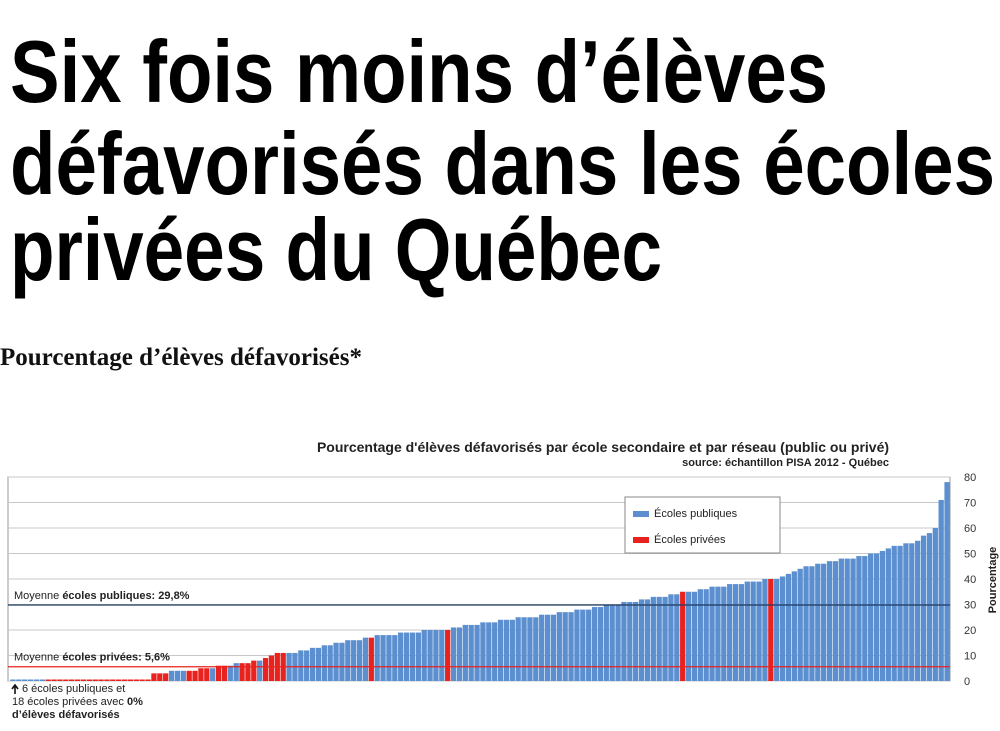 The image size is (1000, 731). Describe the element at coordinates (702, 525) in the screenshot. I see `legend-box` at that location.